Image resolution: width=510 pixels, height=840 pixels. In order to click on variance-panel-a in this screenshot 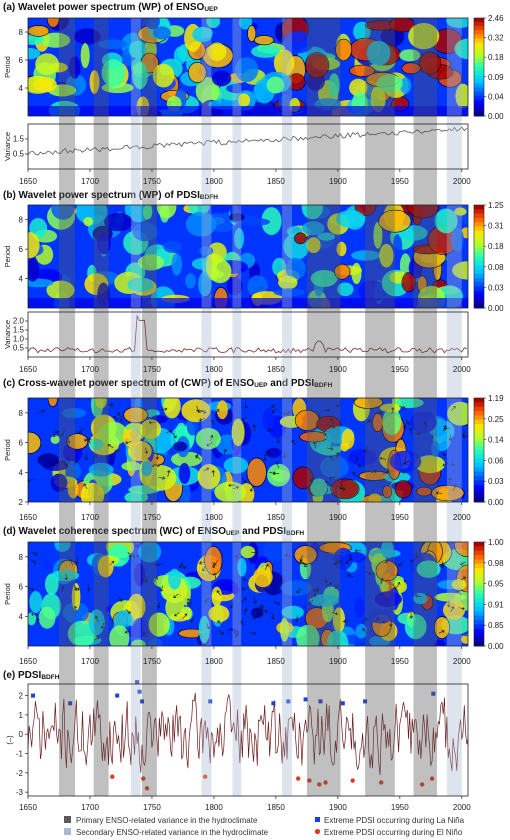, I will do `click(247, 141)`.